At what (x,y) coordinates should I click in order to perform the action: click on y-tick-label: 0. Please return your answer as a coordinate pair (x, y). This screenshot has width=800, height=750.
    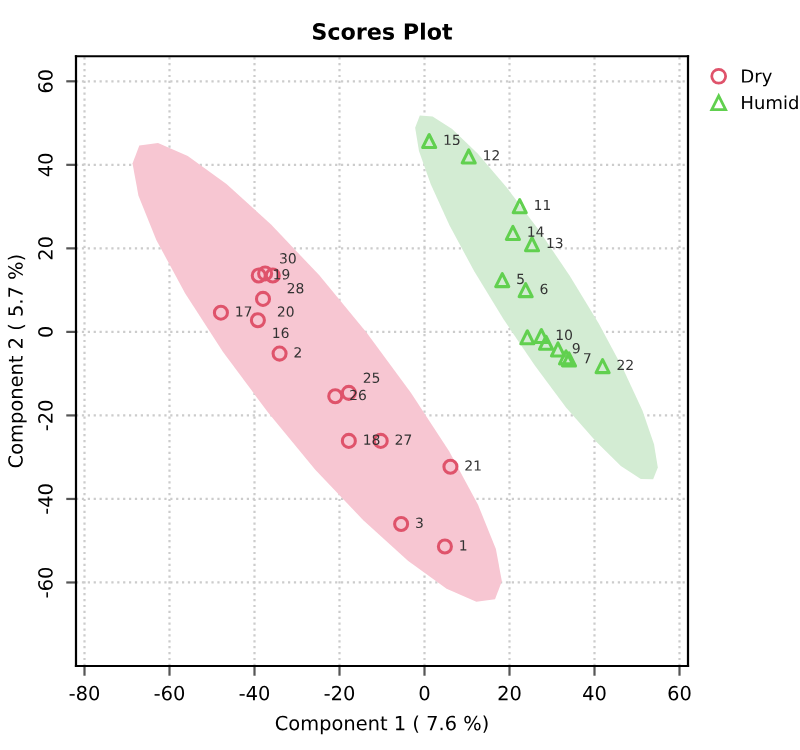
    Looking at the image, I should click on (45, 332).